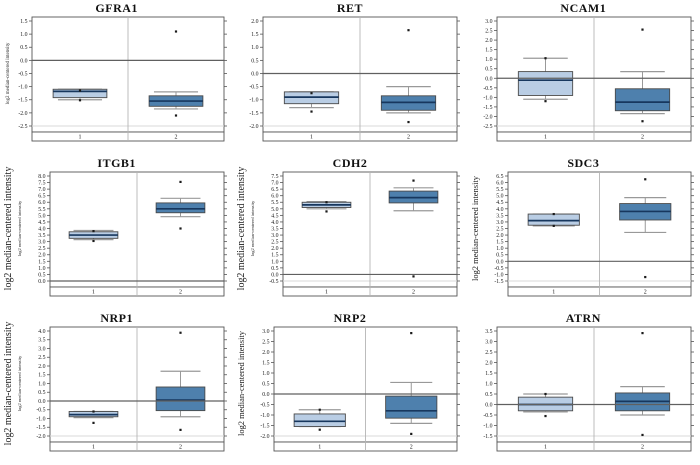  What do you see at coordinates (41, 223) in the screenshot?
I see `y-tick-label: 4.5` at bounding box center [41, 223].